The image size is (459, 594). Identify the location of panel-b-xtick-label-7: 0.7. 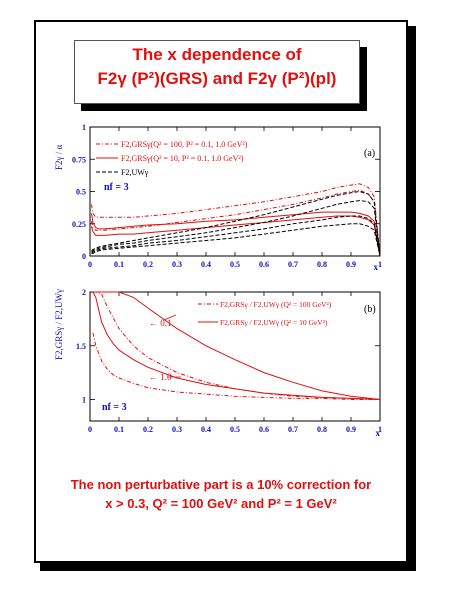
(293, 429).